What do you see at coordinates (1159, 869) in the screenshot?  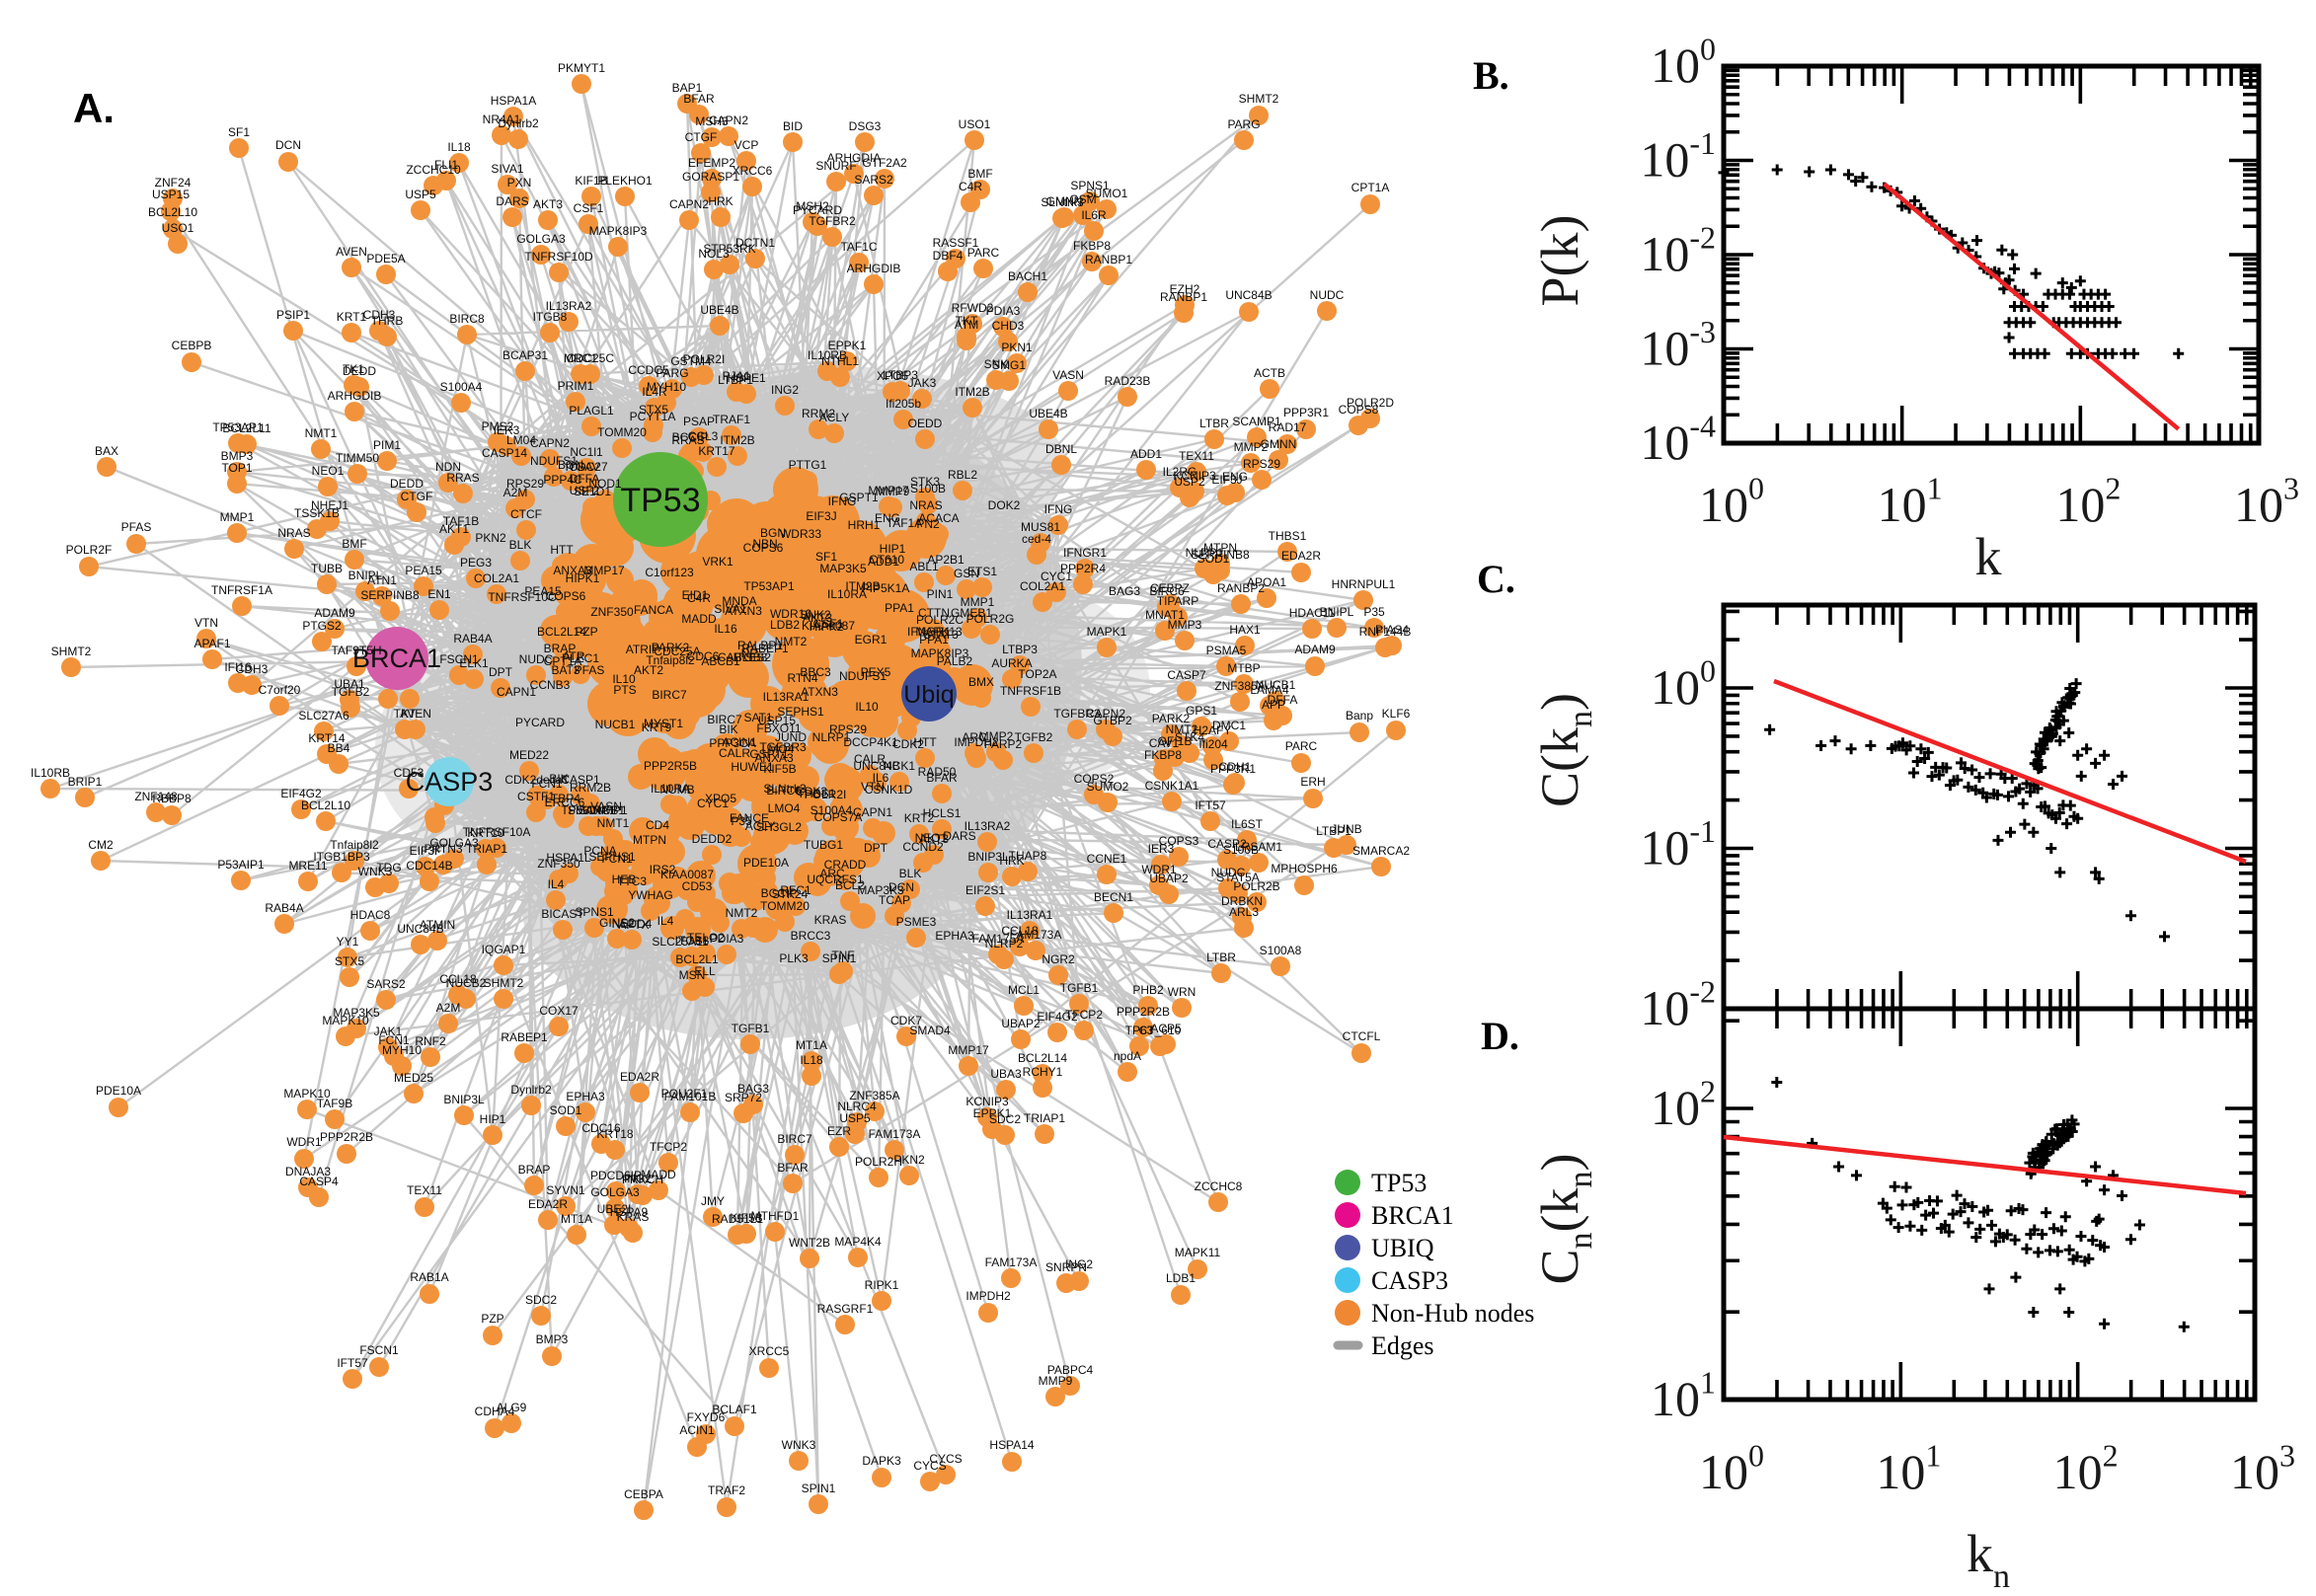 I see `svg-text: WDR1` at bounding box center [1159, 869].